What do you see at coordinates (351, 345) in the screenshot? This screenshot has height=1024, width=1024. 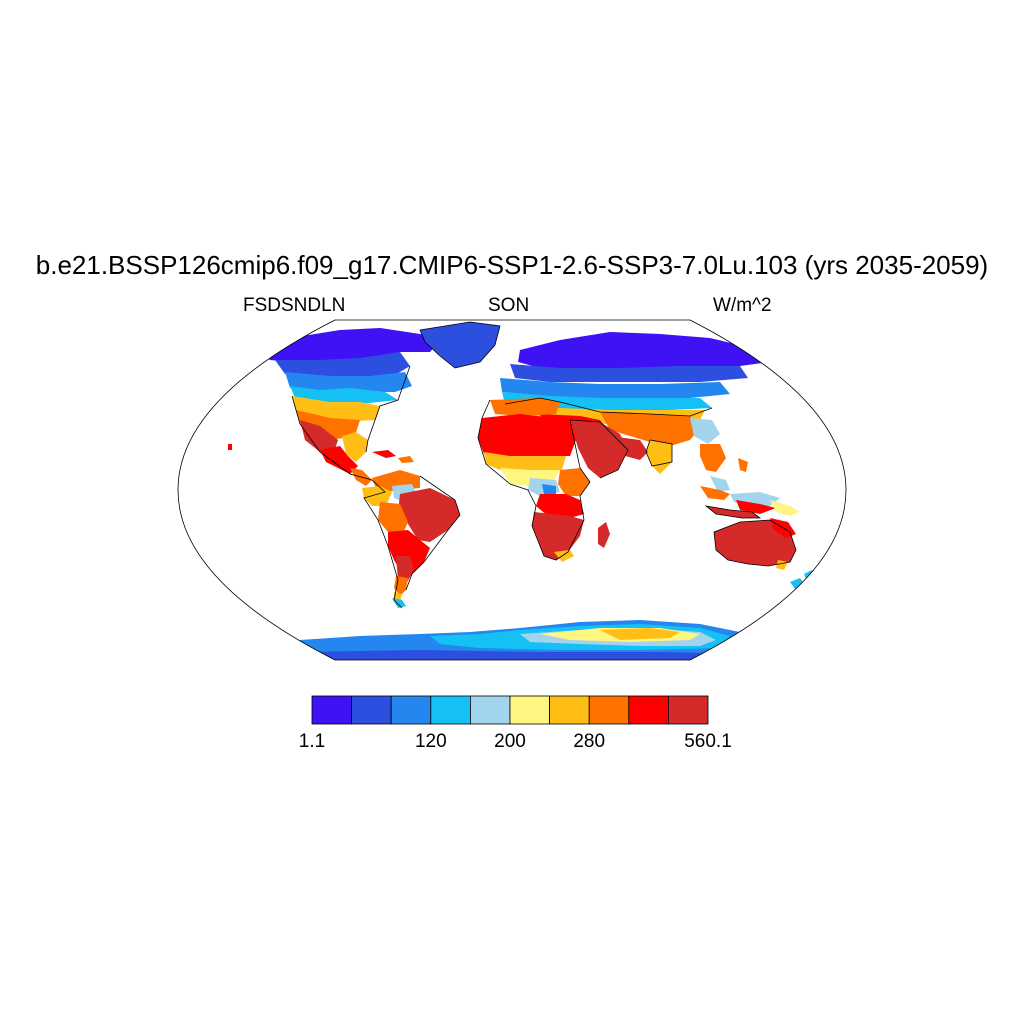 I see `north-america-arctic` at bounding box center [351, 345].